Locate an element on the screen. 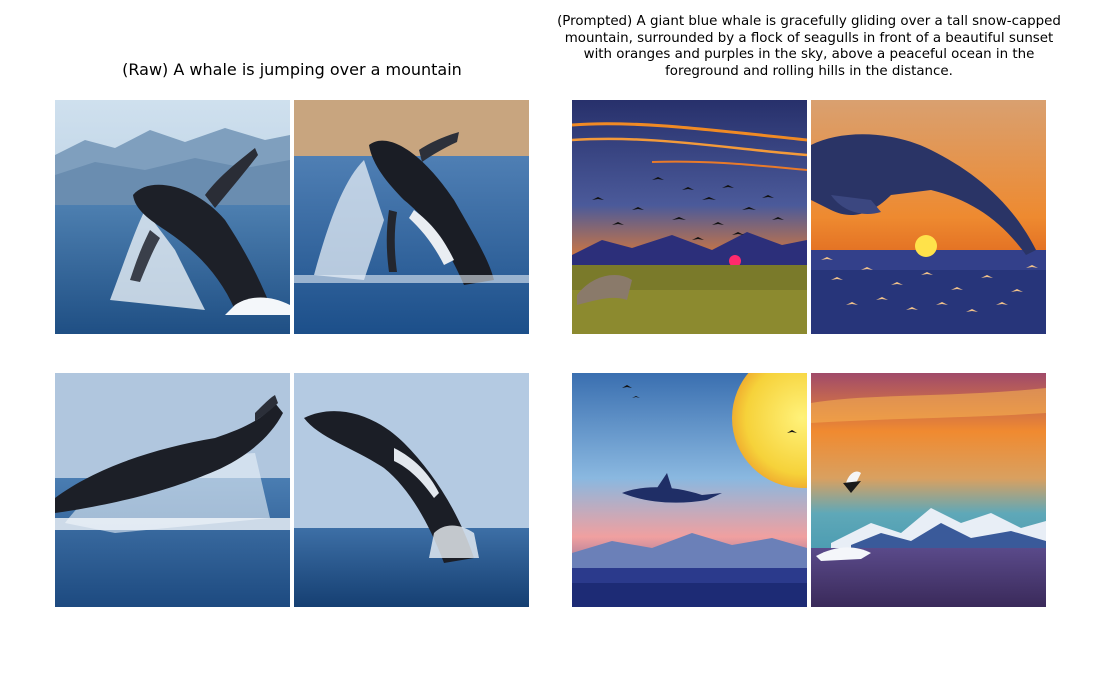  seagull-flock is located at coordinates (929, 284).